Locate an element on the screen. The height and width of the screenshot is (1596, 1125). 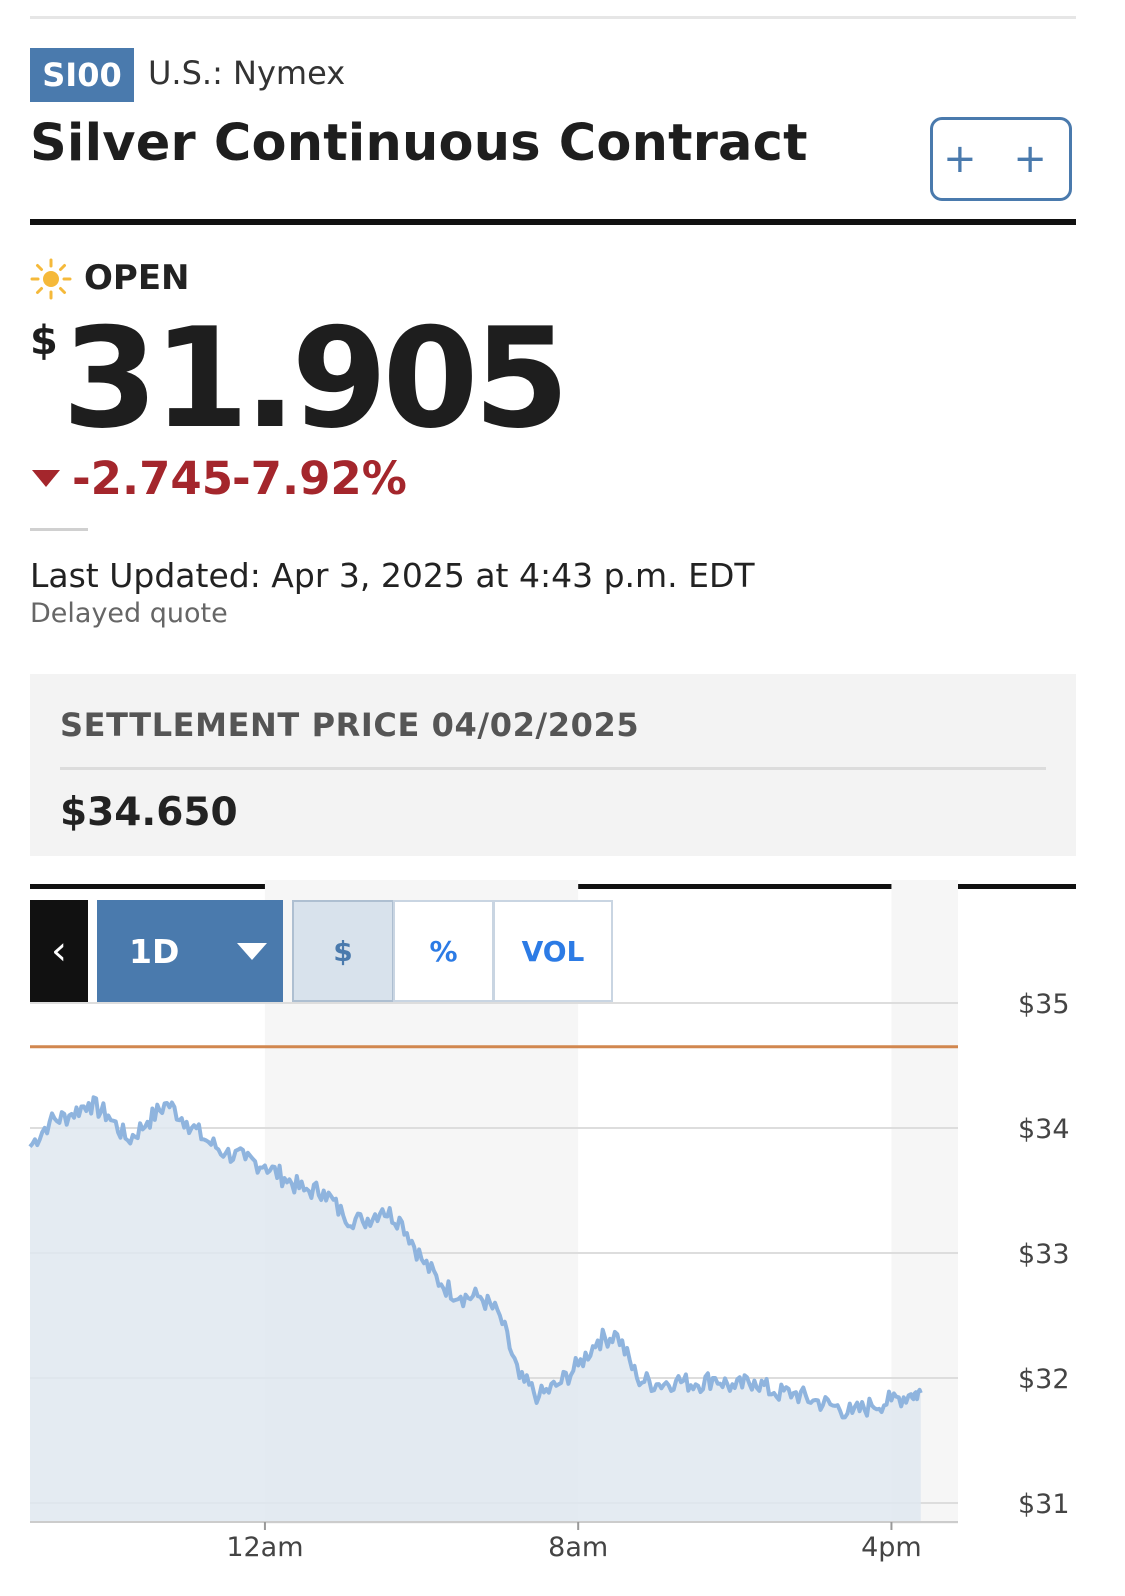
chevron-down-icon is located at coordinates (252, 951).